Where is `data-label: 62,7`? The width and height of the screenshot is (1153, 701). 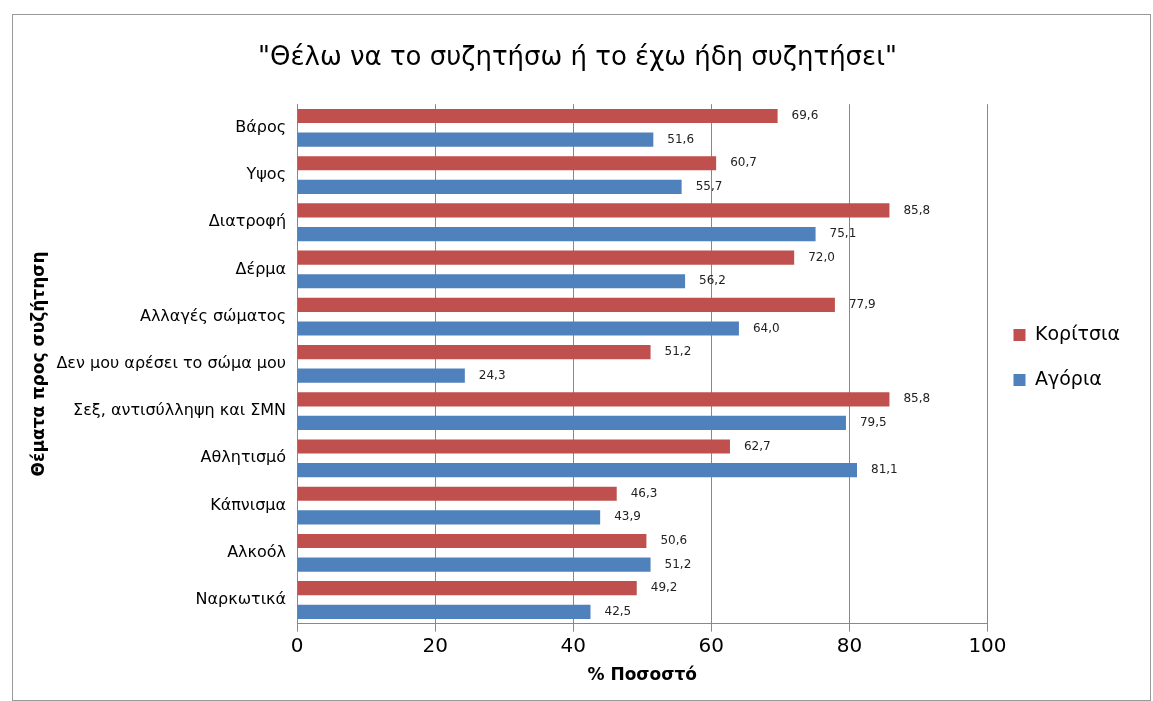 data-label: 62,7 is located at coordinates (757, 445).